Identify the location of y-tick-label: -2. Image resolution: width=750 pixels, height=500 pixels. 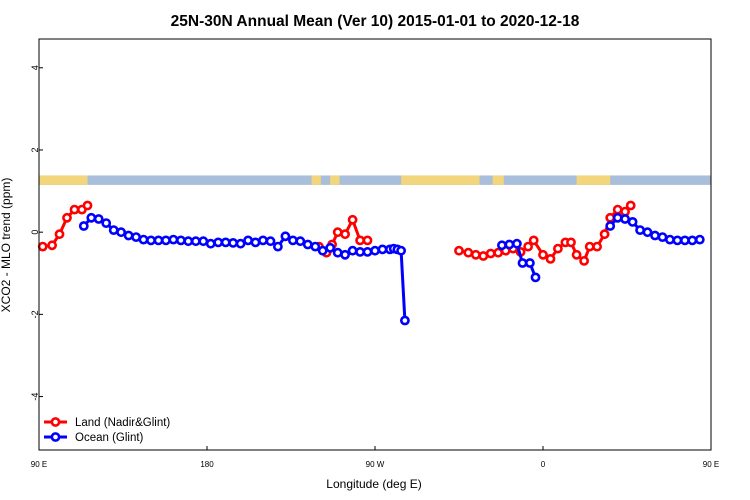
(35, 314).